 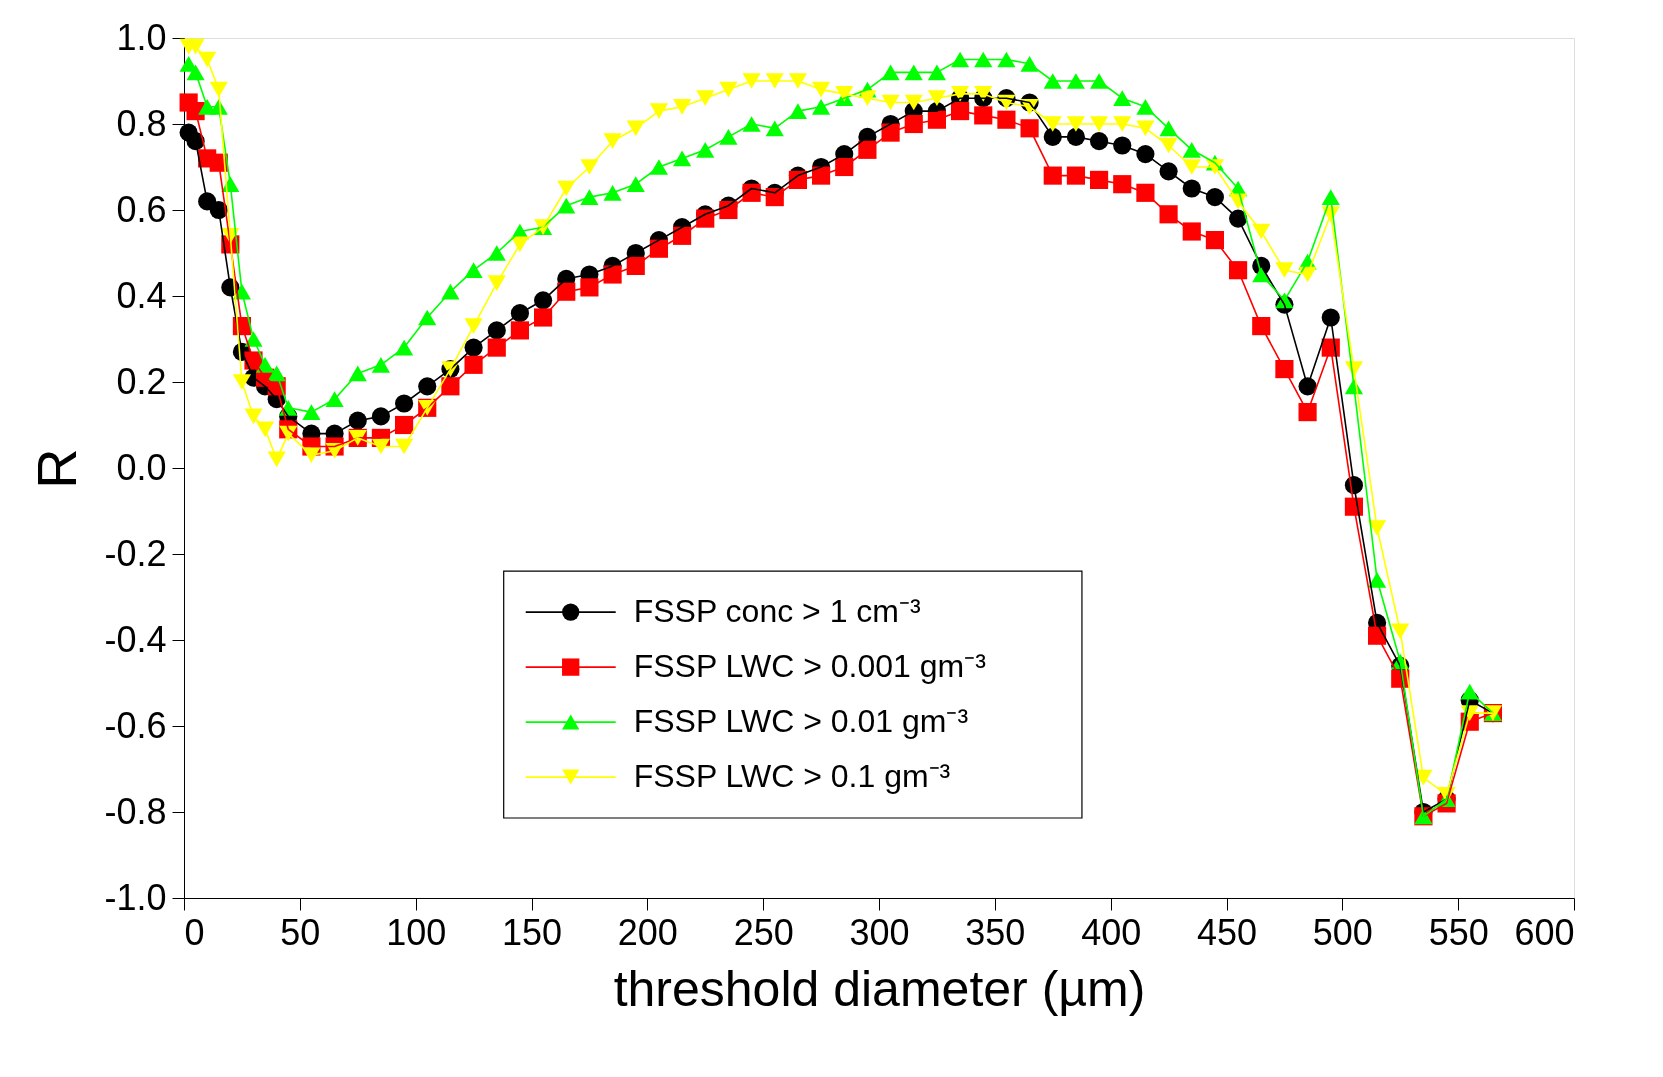 What do you see at coordinates (792, 776) in the screenshot?
I see `legend-label: FSSP LWC > 0.1 gm⁻³` at bounding box center [792, 776].